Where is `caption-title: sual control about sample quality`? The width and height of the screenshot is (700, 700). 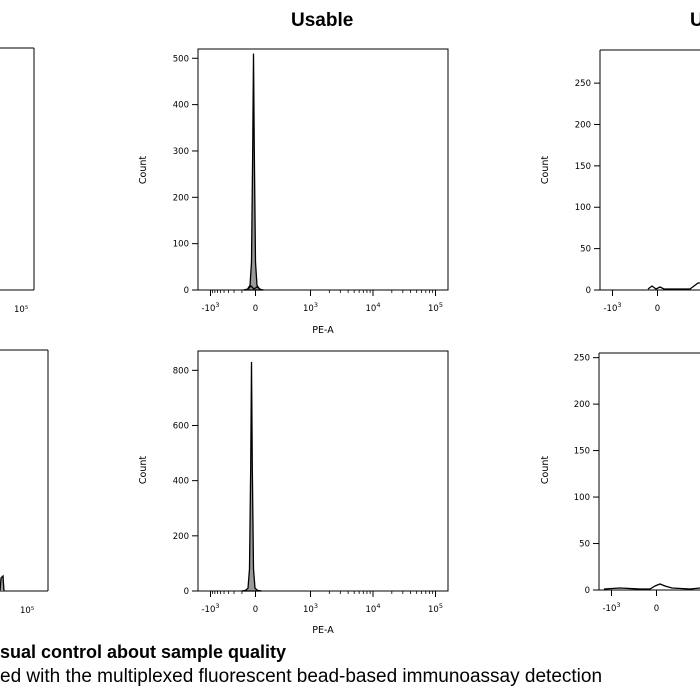 caption-title: sual control about sample quality is located at coordinates (143, 652).